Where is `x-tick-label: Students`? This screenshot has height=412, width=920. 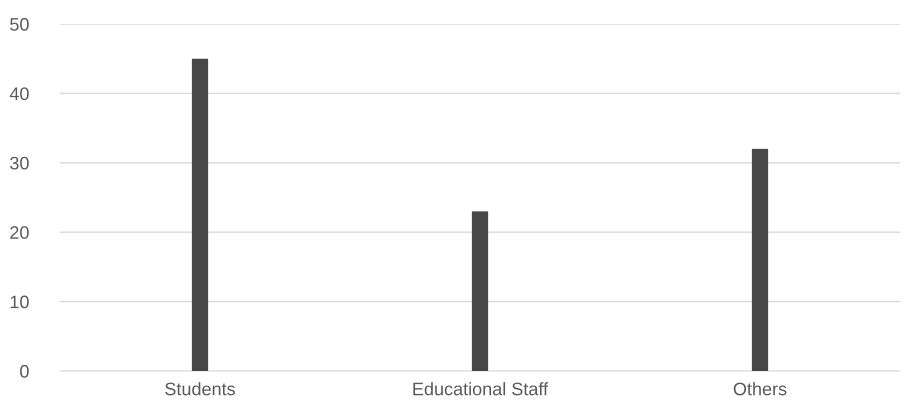
x-tick-label: Students is located at coordinates (200, 389).